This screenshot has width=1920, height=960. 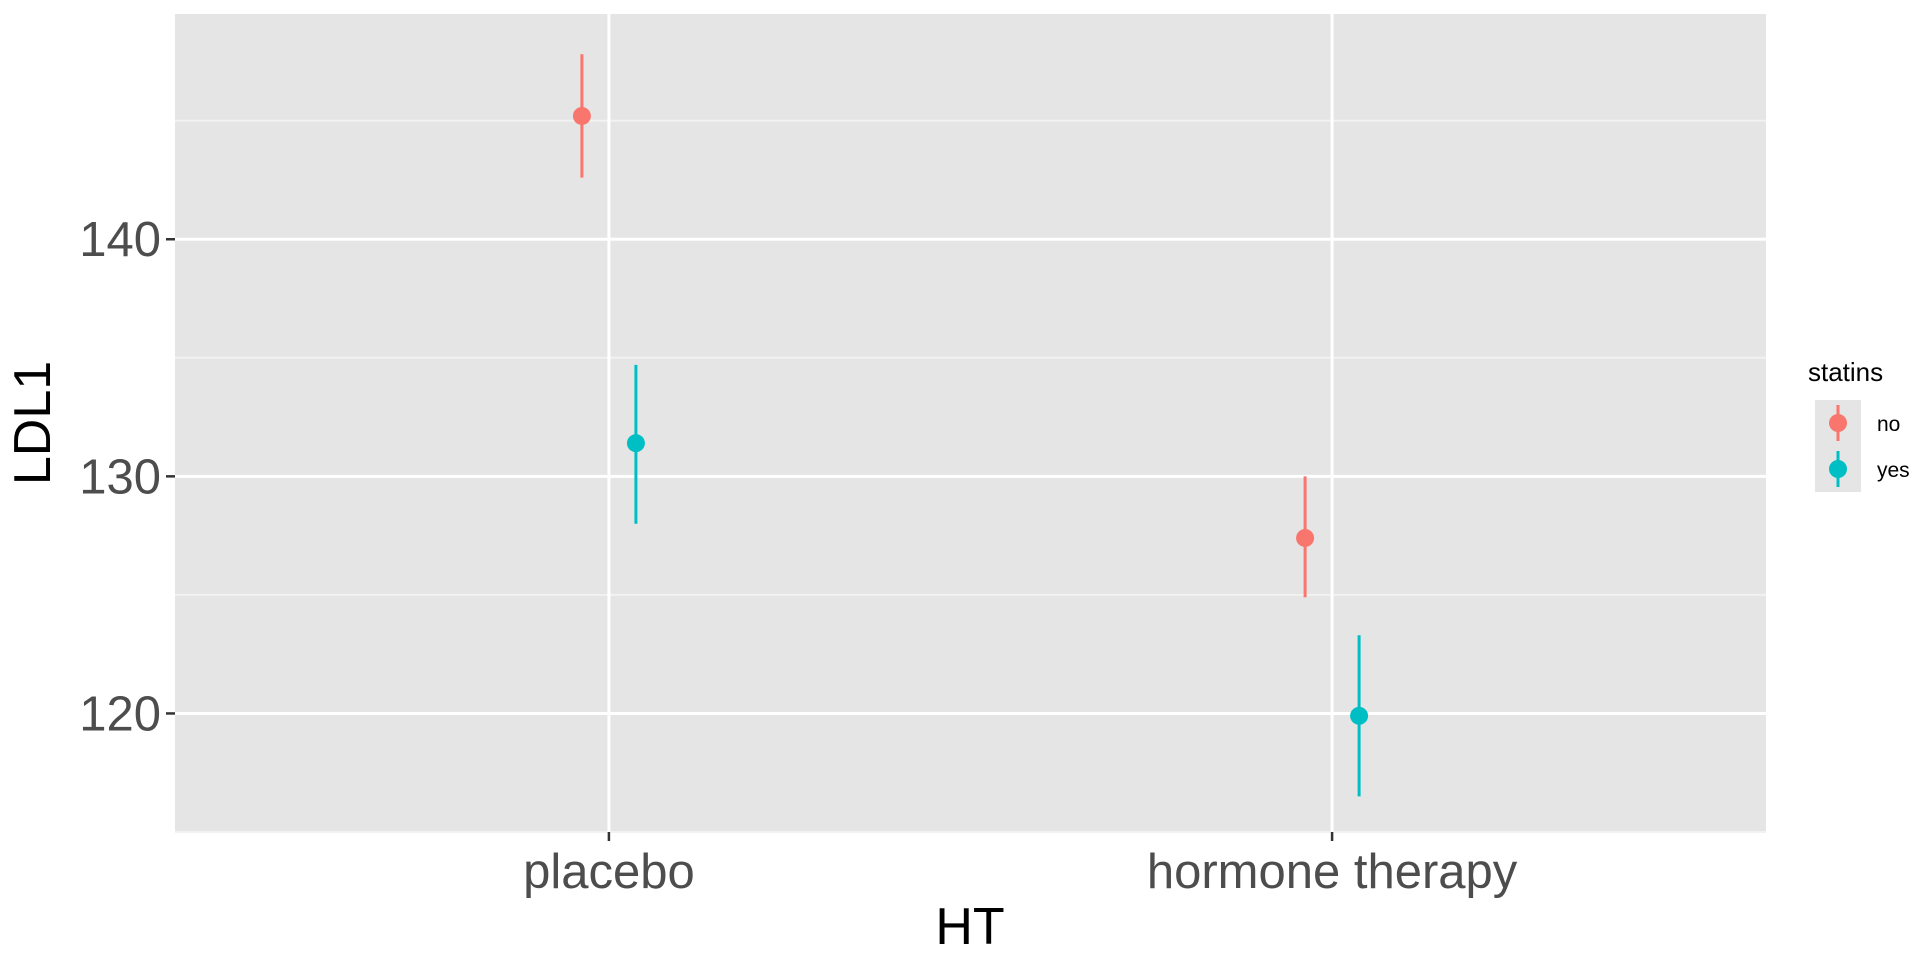 I want to click on x-axis-title: HT, so click(x=969, y=927).